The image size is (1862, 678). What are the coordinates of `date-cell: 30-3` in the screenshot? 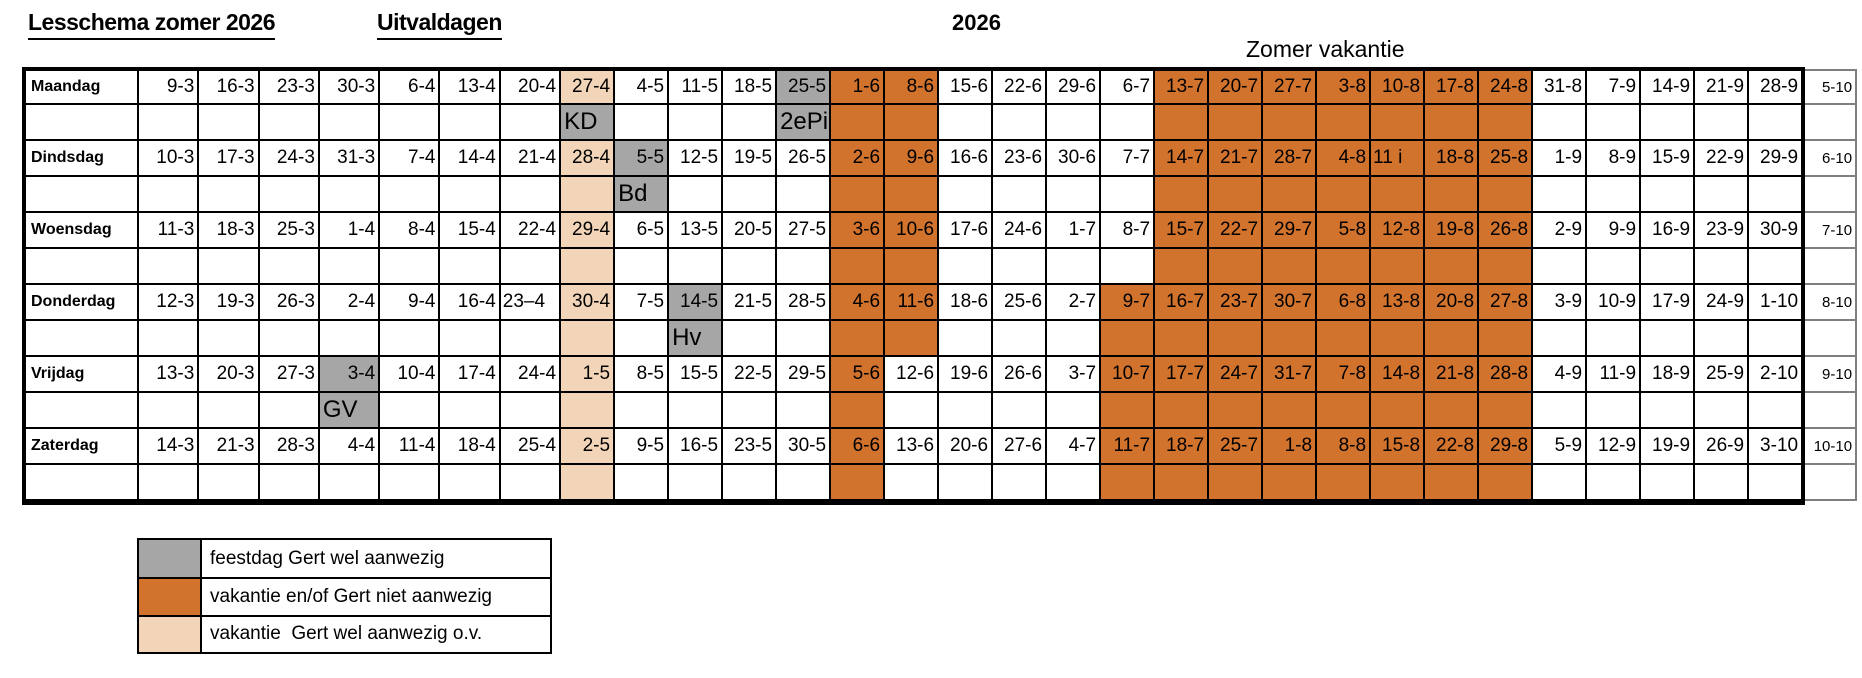 It's located at (350, 87).